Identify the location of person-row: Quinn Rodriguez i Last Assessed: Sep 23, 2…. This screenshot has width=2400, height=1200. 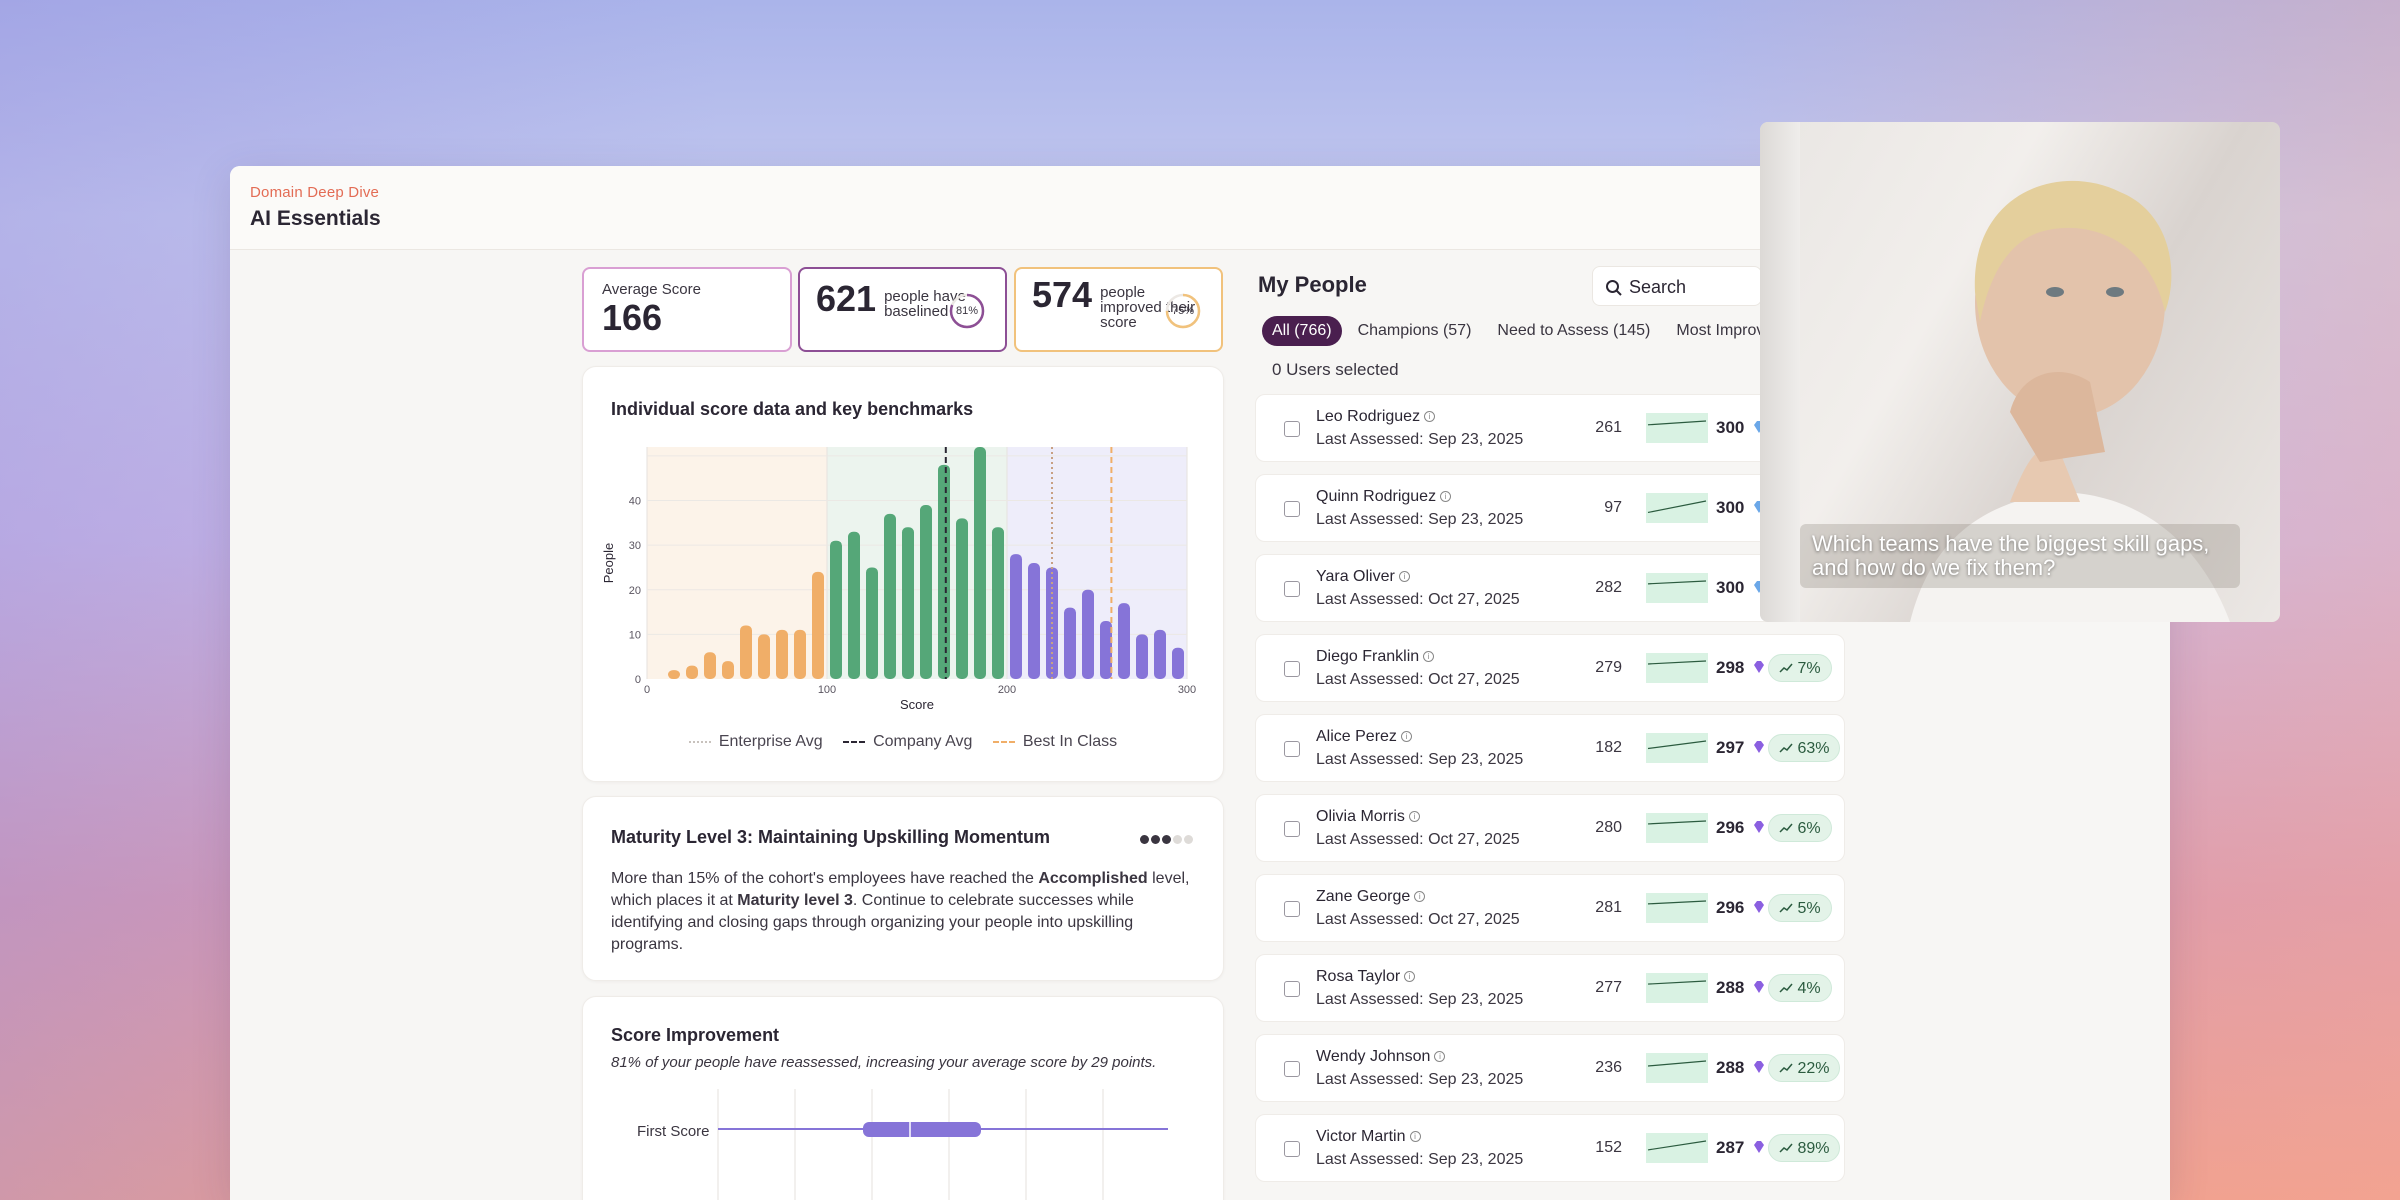
(1550, 508).